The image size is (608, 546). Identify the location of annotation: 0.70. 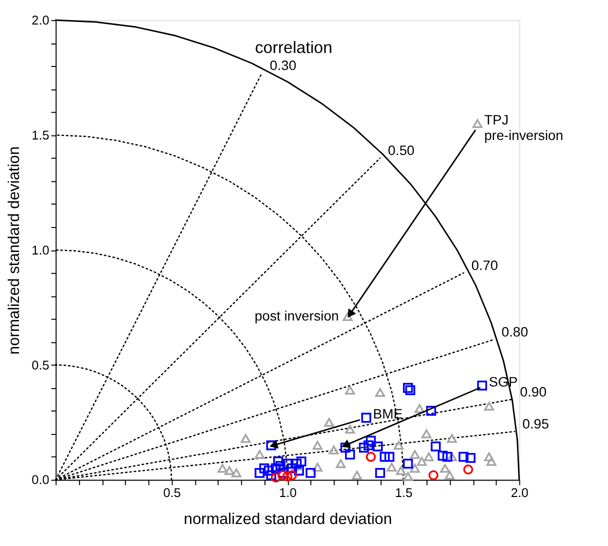
(484, 266).